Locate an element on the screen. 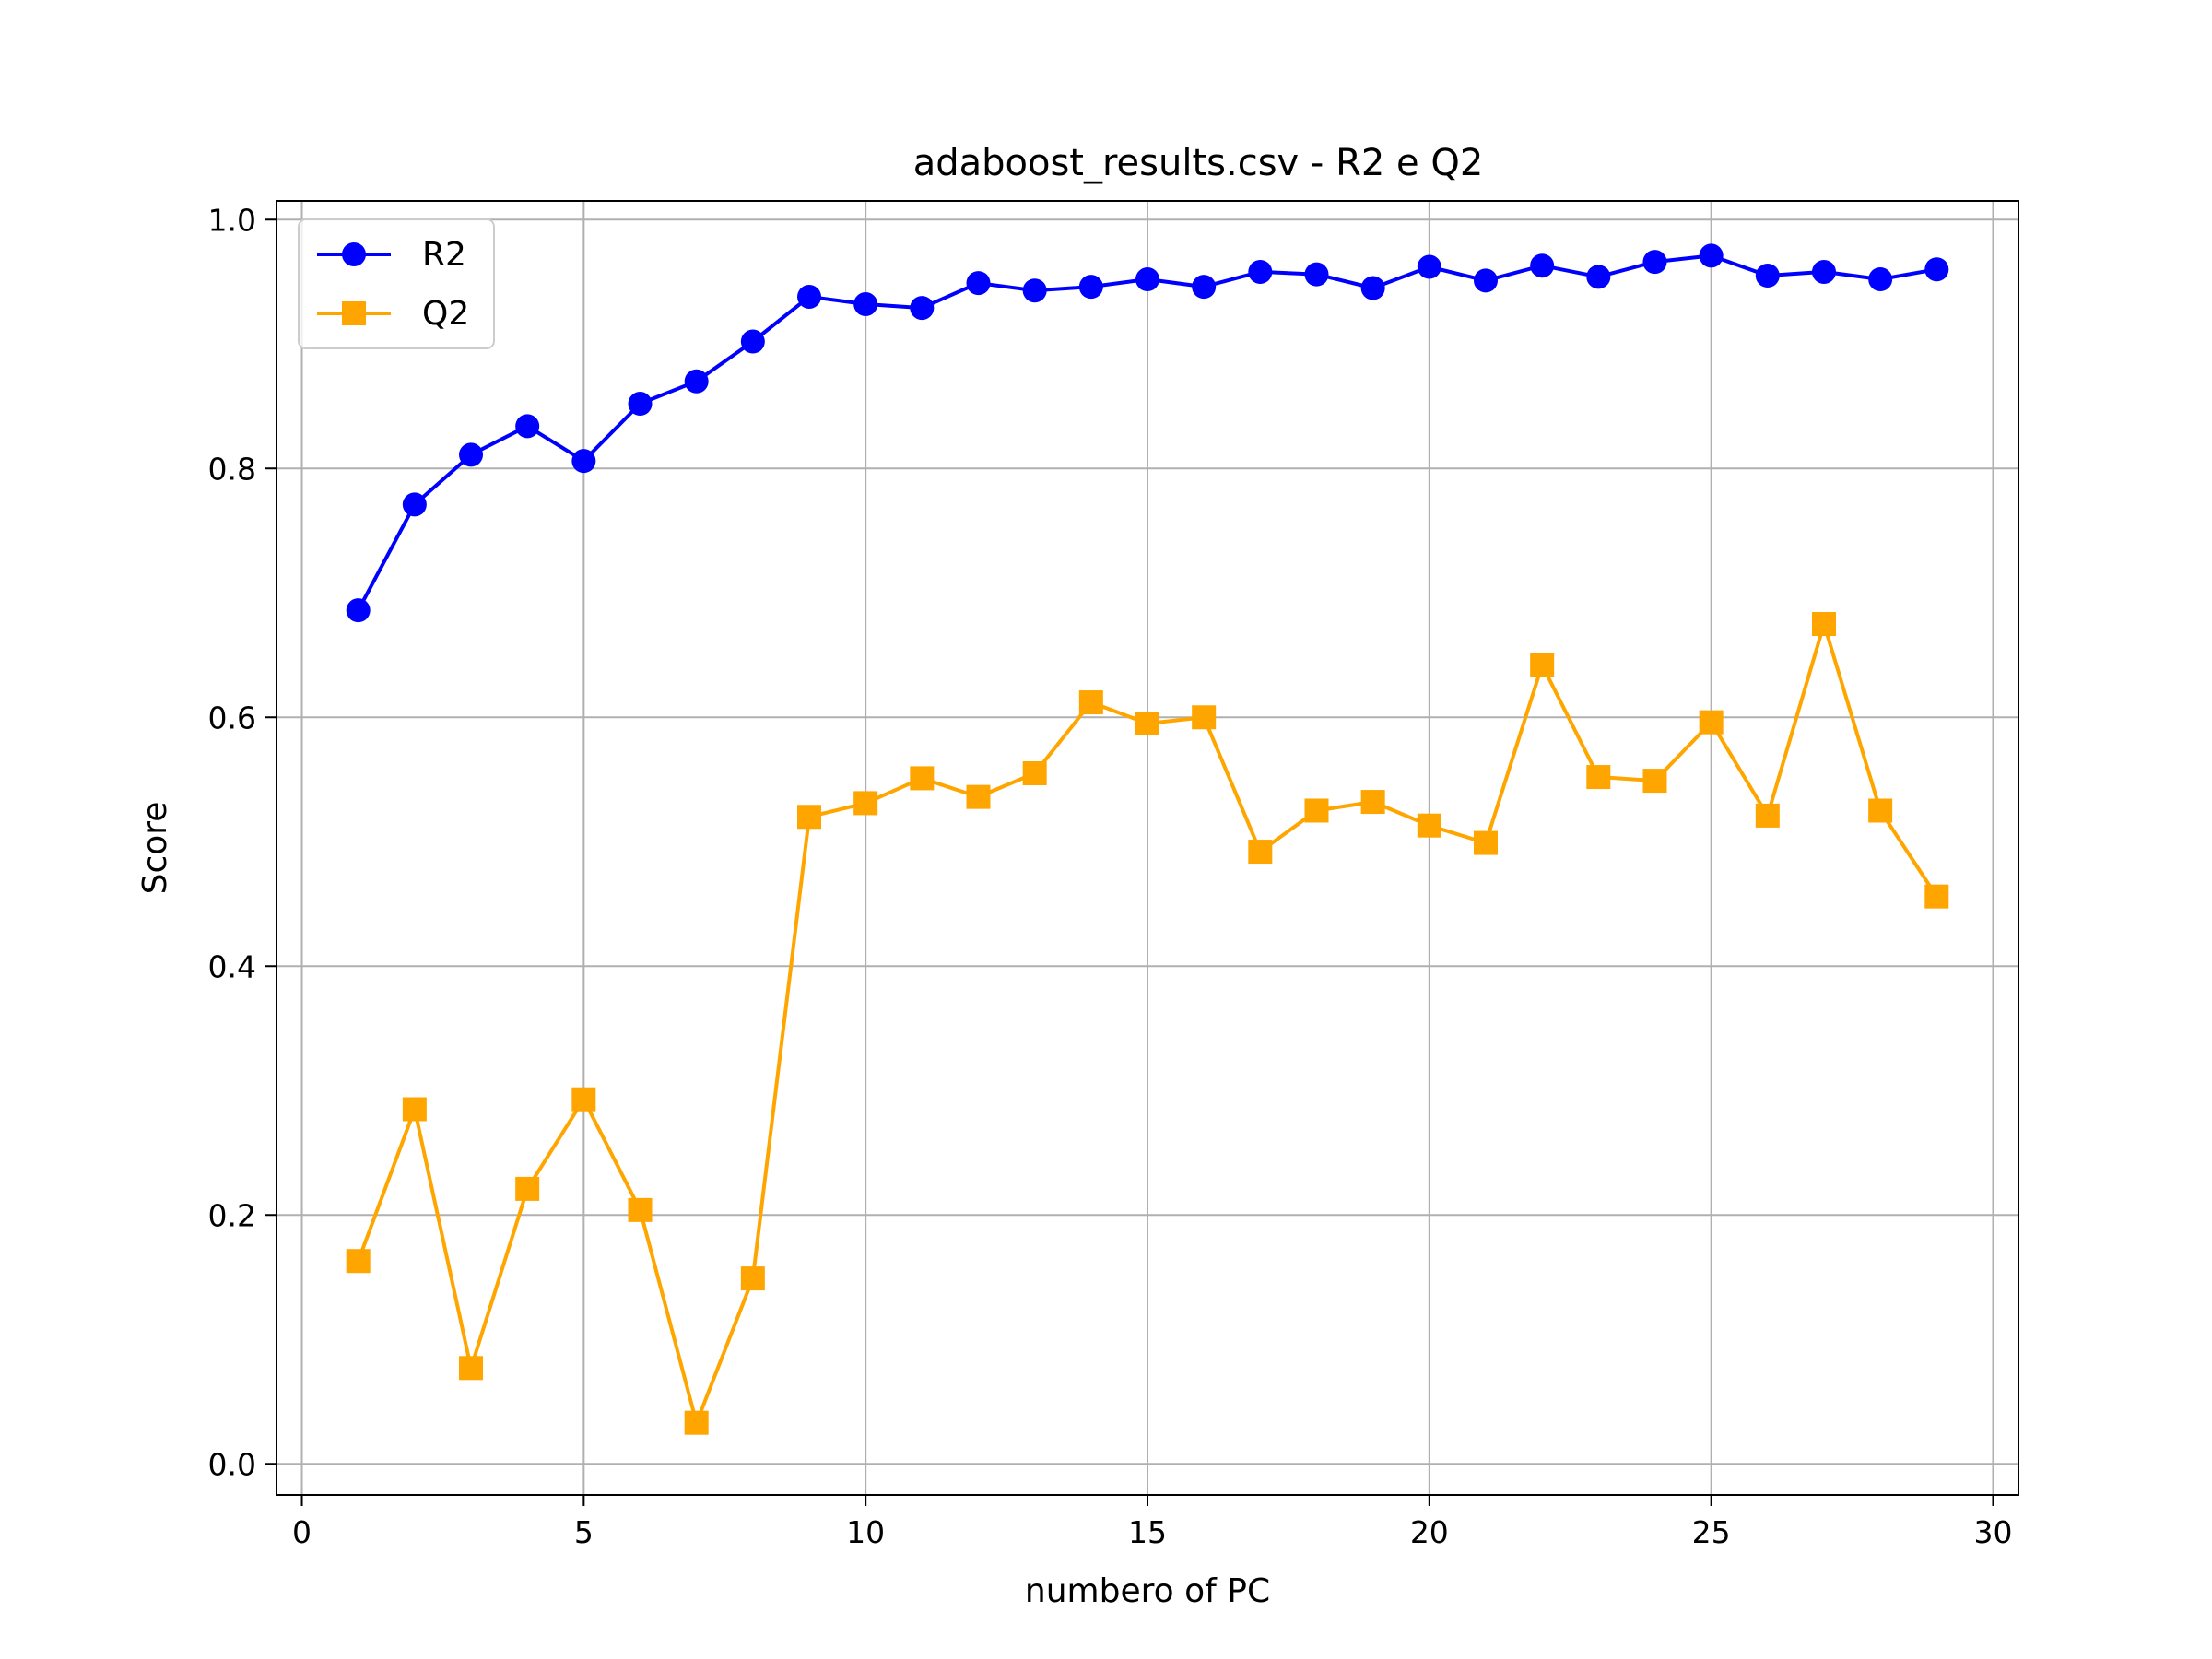 This screenshot has width=2212, height=1659. y-tick-label: 0.0 is located at coordinates (232, 1464).